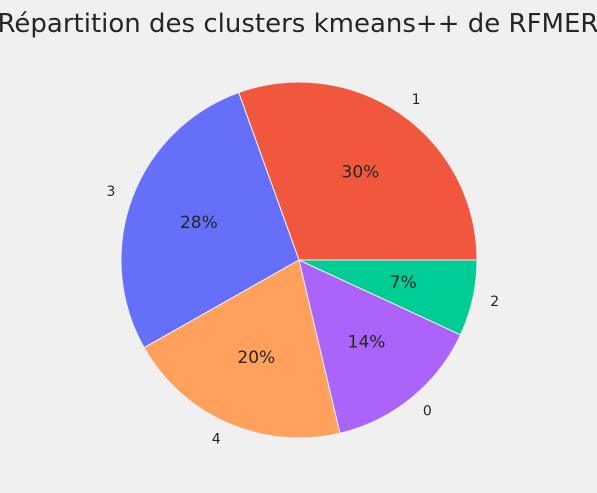 The width and height of the screenshot is (597, 493). Describe the element at coordinates (427, 412) in the screenshot. I see `category-label-0: 0` at that location.